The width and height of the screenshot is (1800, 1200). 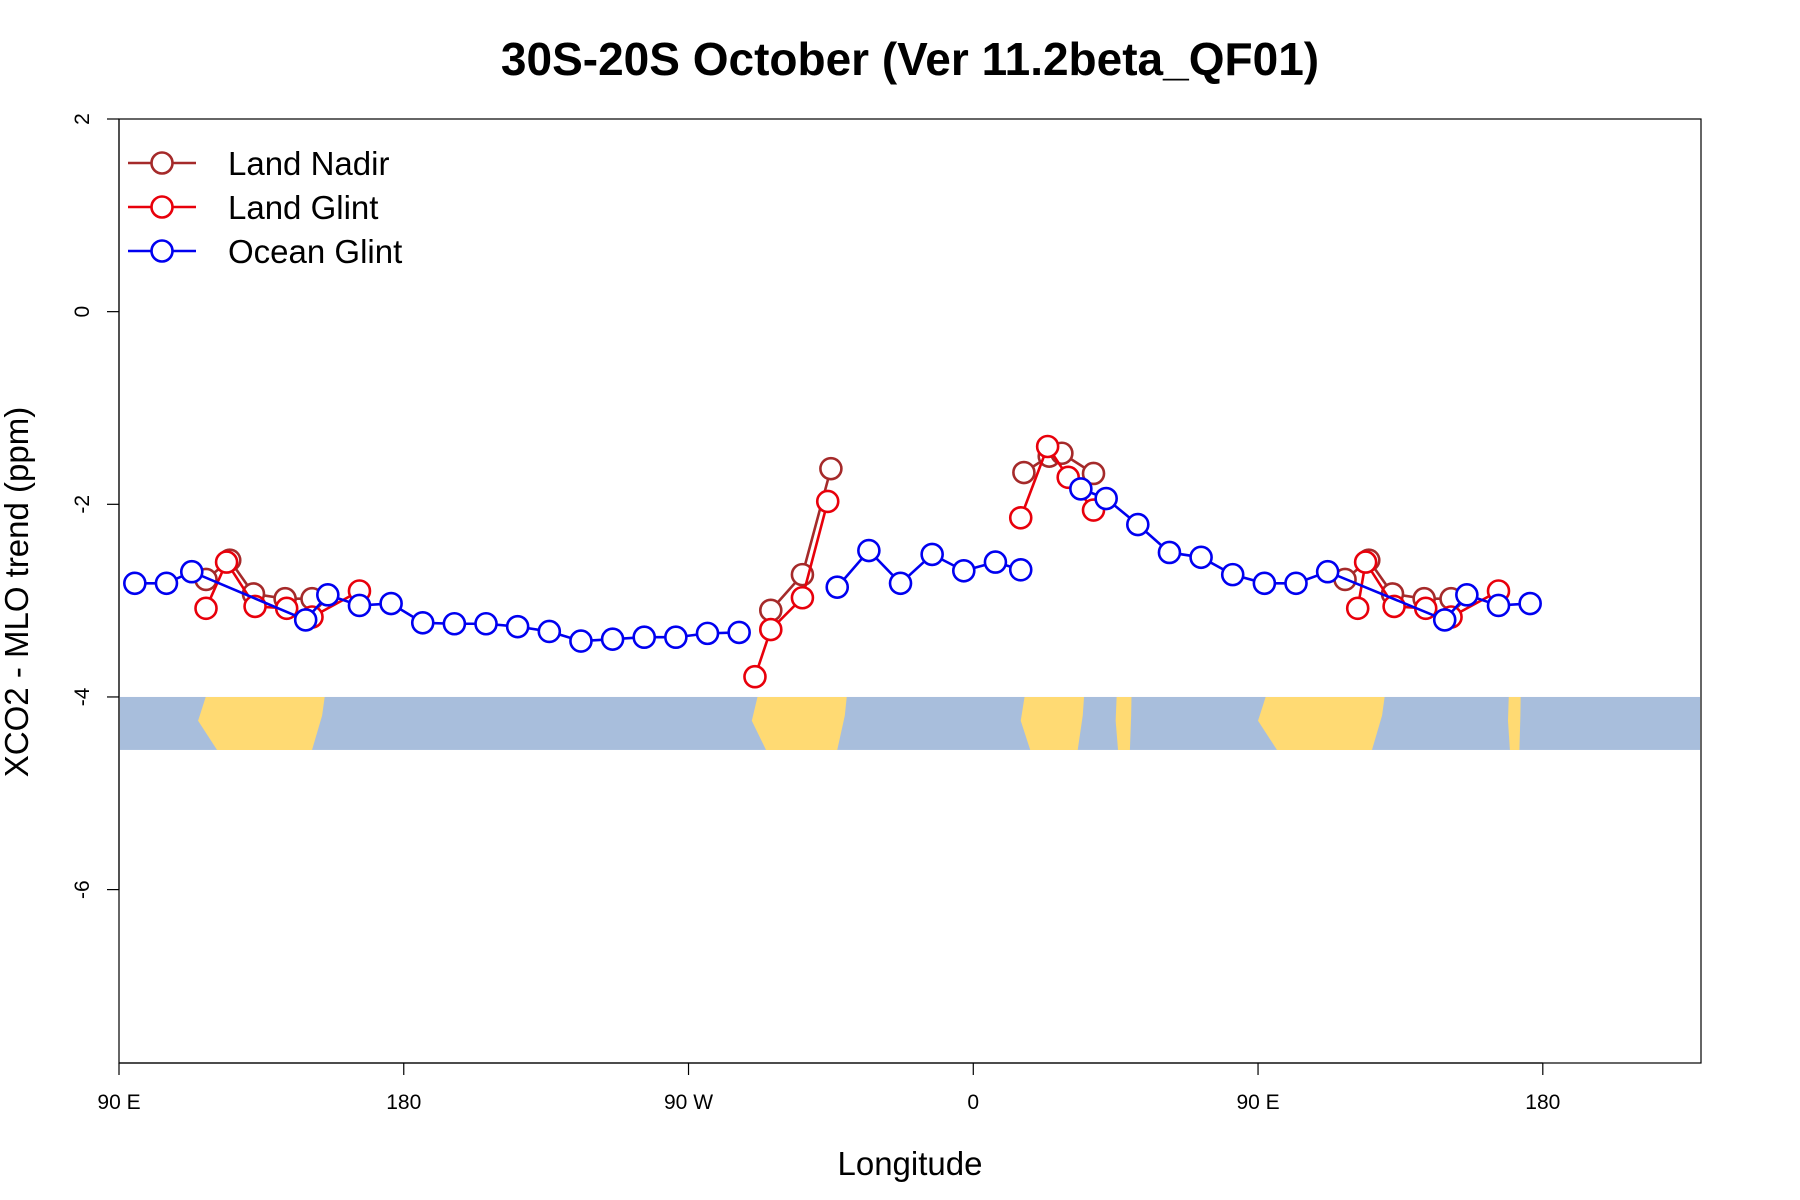 What do you see at coordinates (315, 251) in the screenshot?
I see `legend-label: Ocean Glint` at bounding box center [315, 251].